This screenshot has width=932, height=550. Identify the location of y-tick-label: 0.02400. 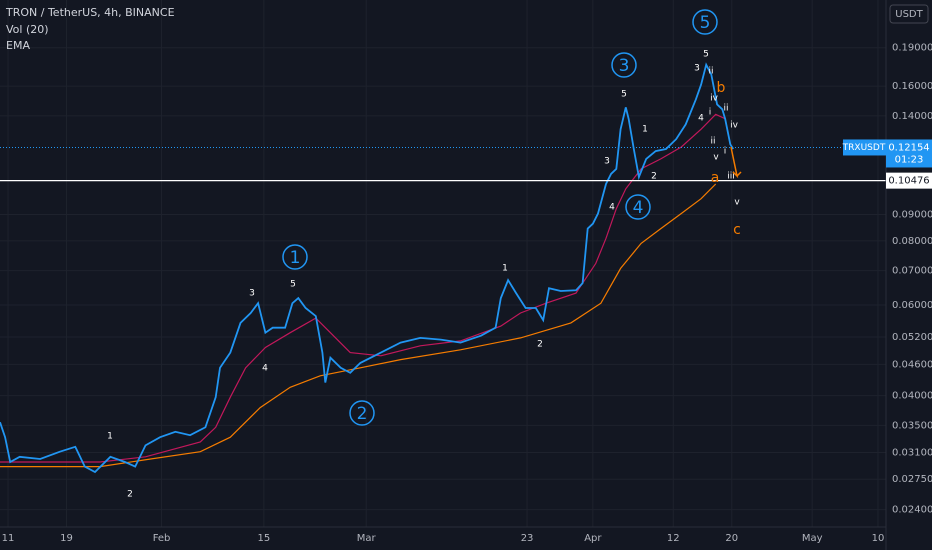
(912, 510).